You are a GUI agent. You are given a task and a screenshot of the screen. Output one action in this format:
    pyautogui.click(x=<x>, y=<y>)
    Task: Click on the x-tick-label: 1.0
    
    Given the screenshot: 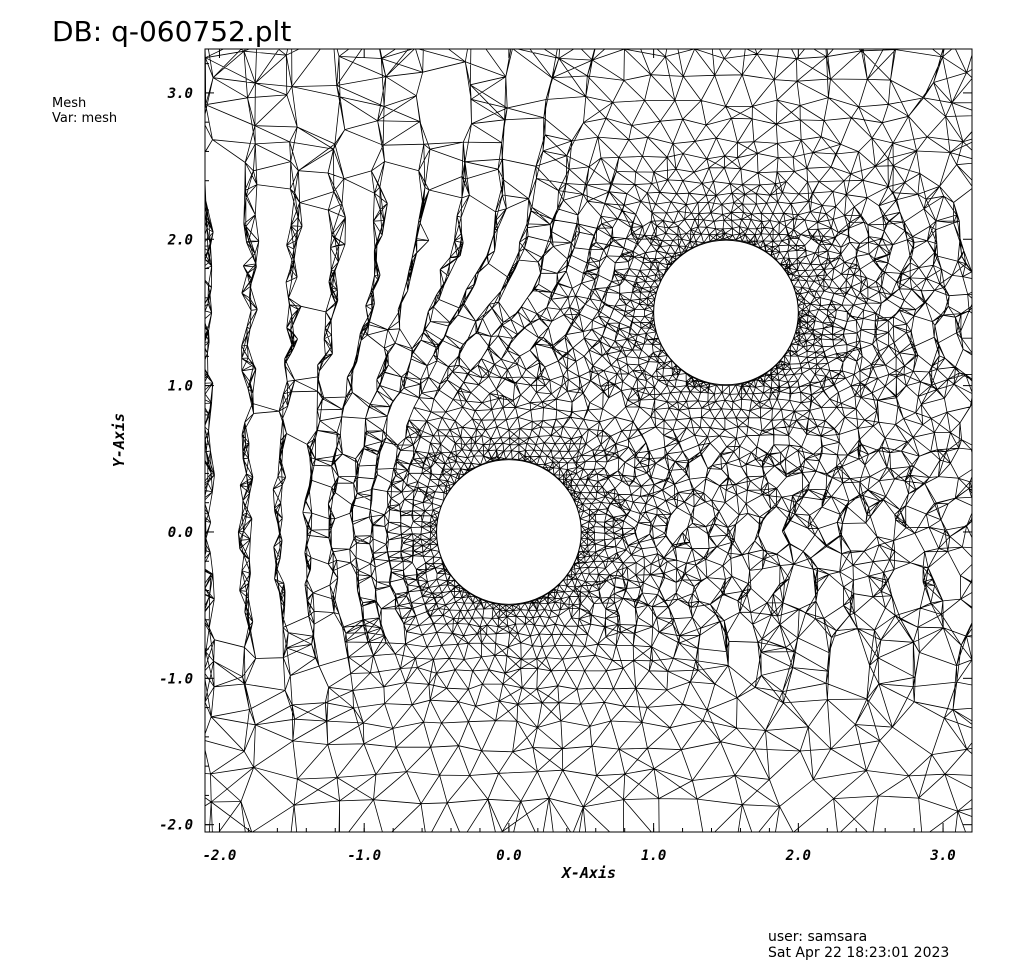 What is the action you would take?
    pyautogui.click(x=653, y=856)
    